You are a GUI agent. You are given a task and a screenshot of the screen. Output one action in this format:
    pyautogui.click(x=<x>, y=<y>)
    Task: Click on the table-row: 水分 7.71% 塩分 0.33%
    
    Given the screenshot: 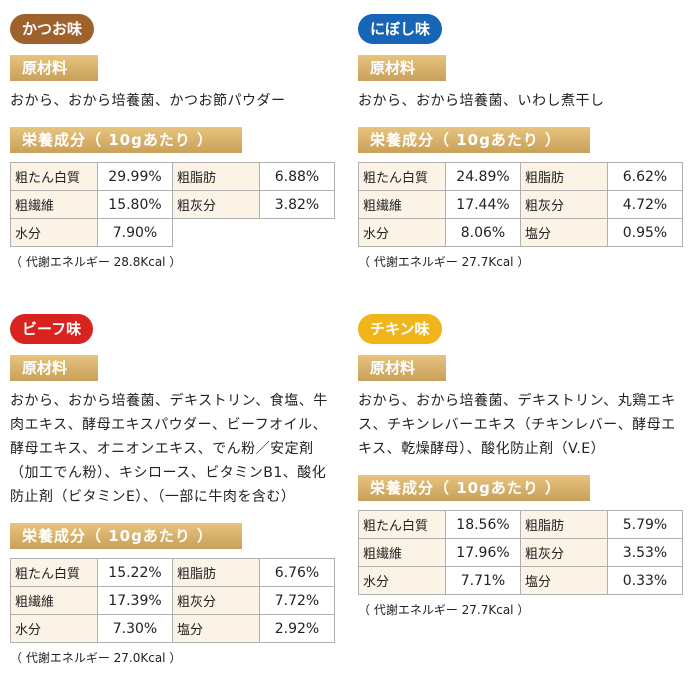 What is the action you would take?
    pyautogui.click(x=520, y=580)
    